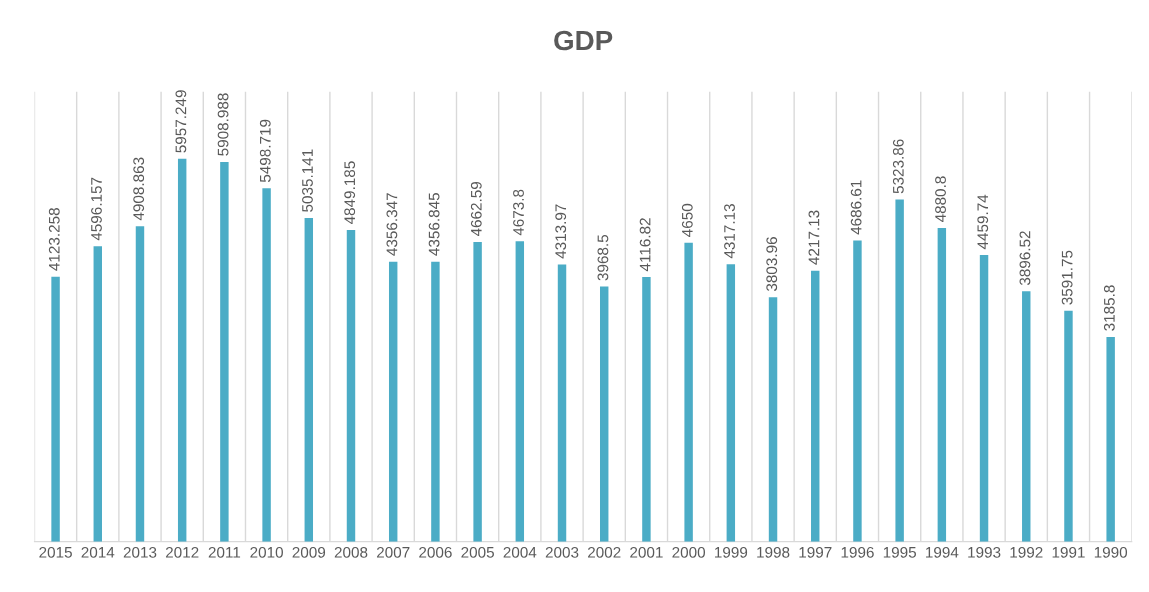  What do you see at coordinates (55, 552) in the screenshot?
I see `x-tick-label: 2015` at bounding box center [55, 552].